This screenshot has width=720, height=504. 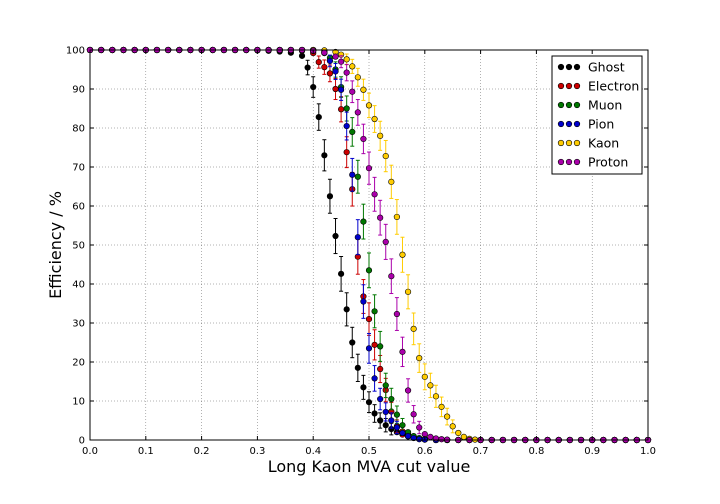 I want to click on y-tick-label: 60, so click(x=78, y=207).